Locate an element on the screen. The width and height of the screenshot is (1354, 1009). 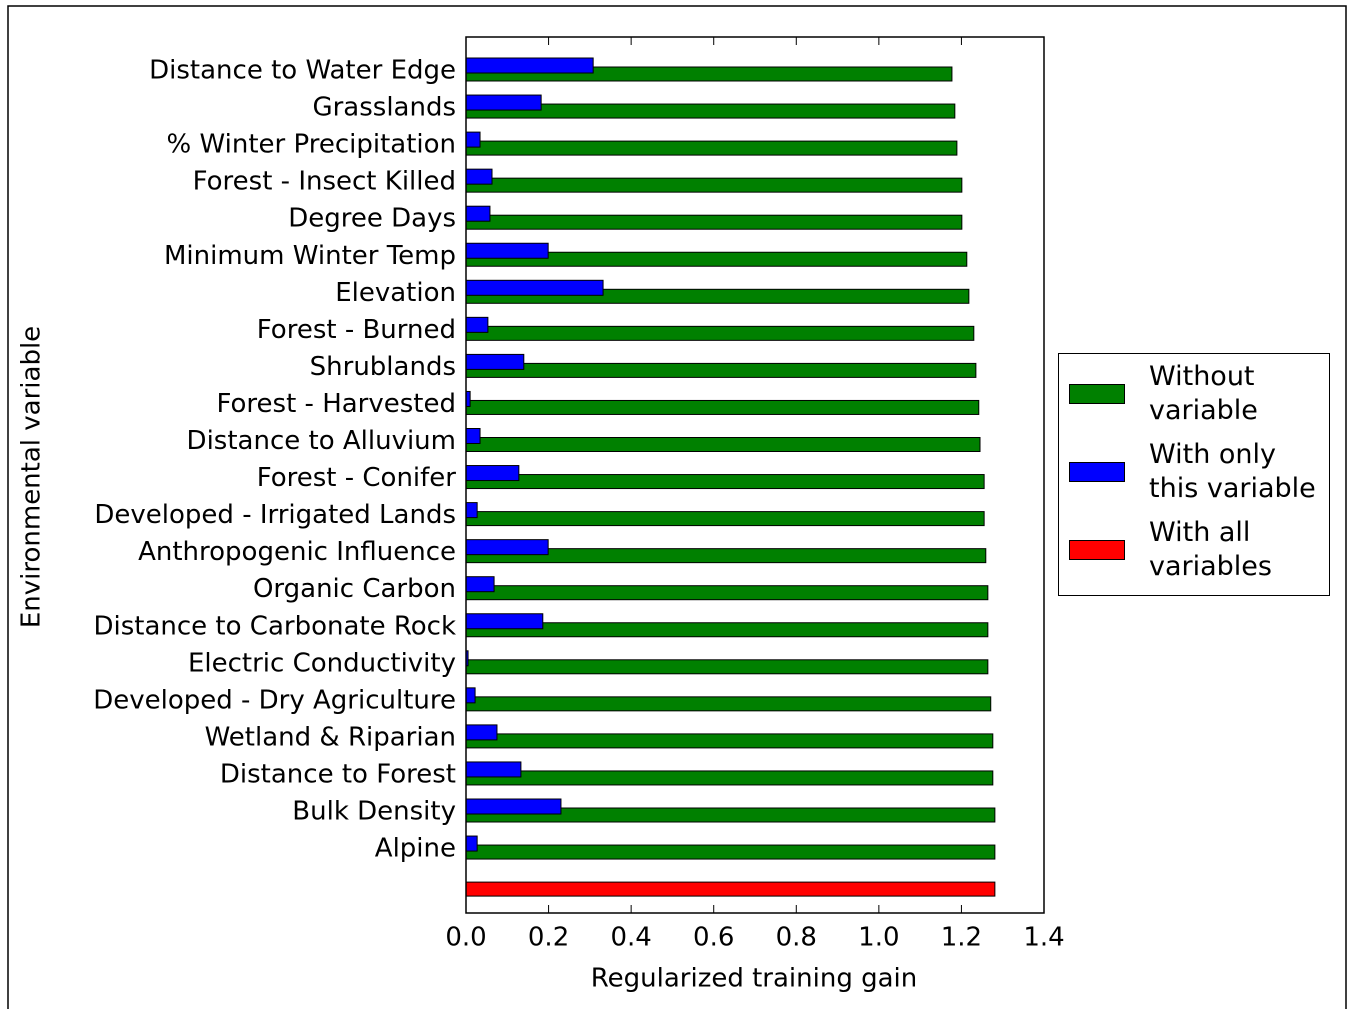
y-tick-label: Degree Days is located at coordinates (372, 219).